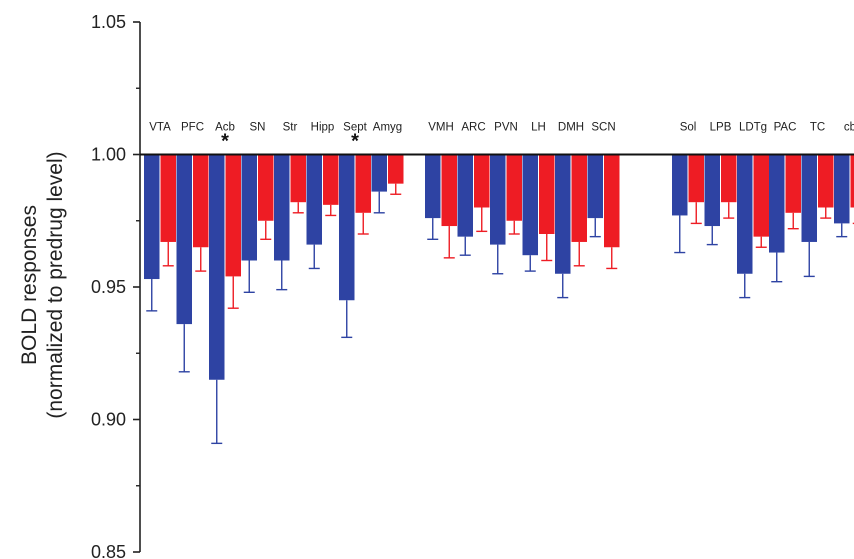  What do you see at coordinates (225, 128) in the screenshot?
I see `category-label-Acb: Acb` at bounding box center [225, 128].